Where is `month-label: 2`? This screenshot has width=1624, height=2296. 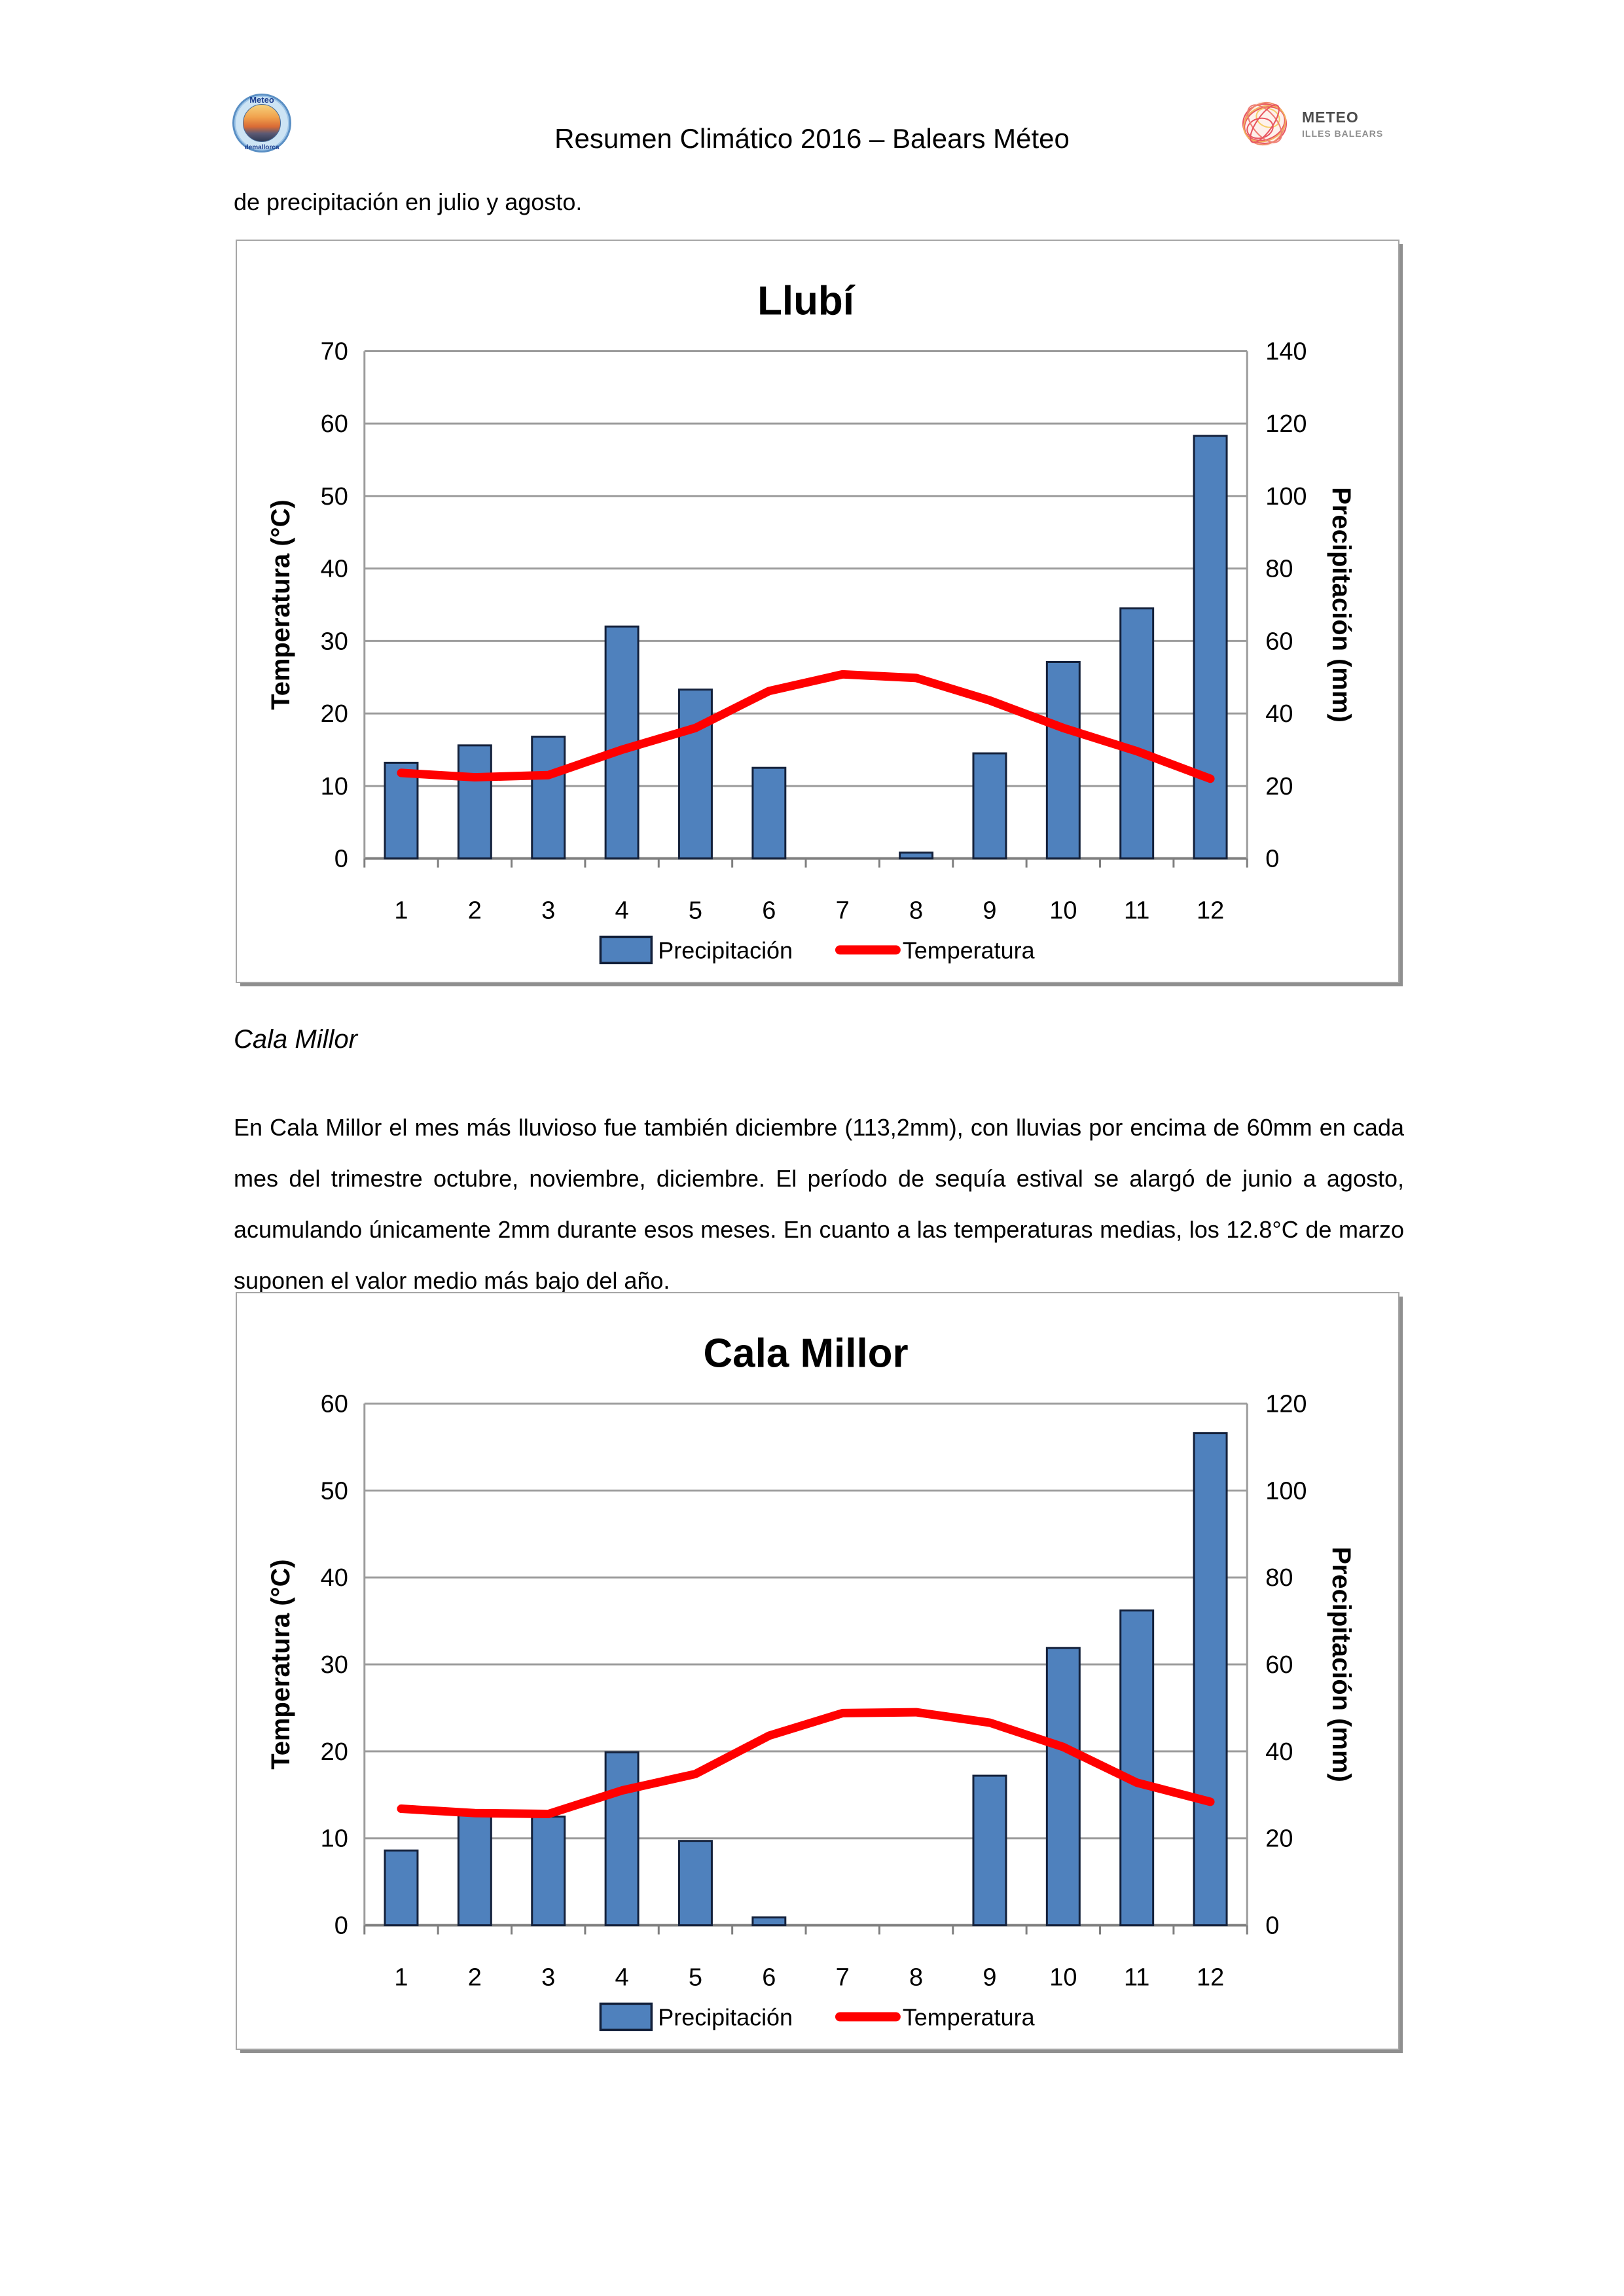 month-label: 2 is located at coordinates (475, 1977).